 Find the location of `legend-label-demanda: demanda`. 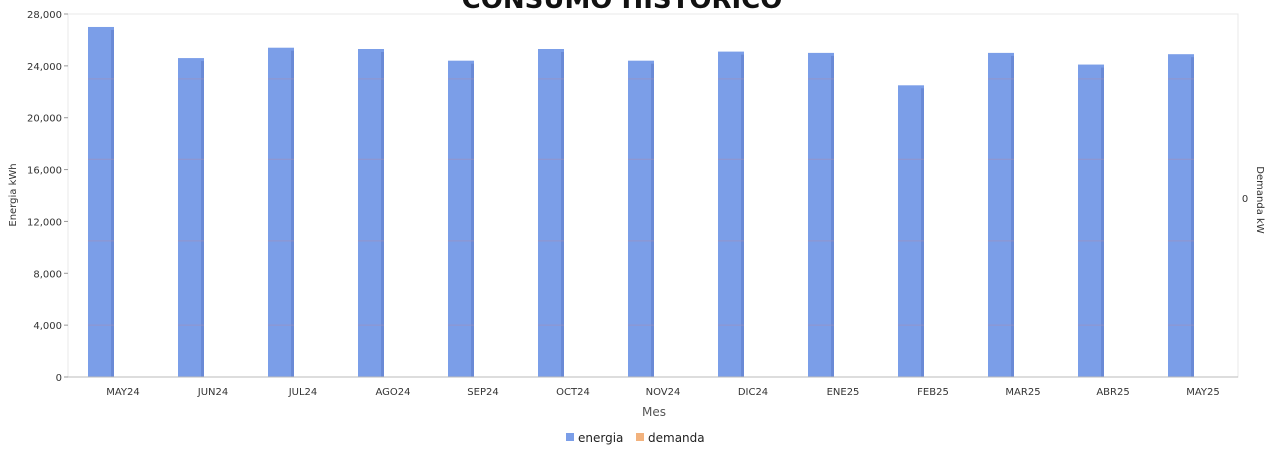

legend-label-demanda: demanda is located at coordinates (676, 438).